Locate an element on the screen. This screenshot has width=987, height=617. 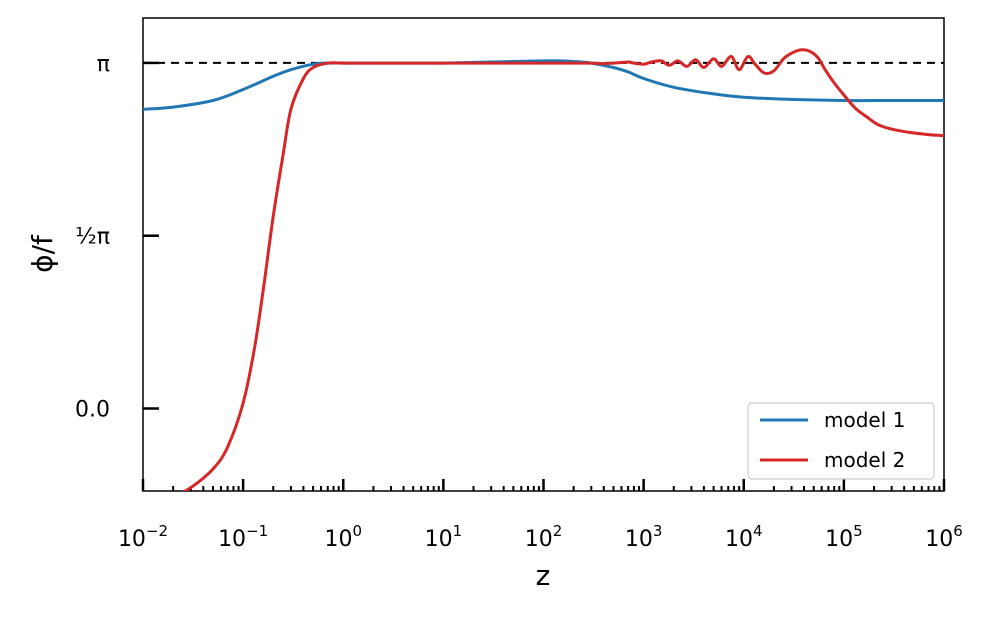
x-tick-label: 10² is located at coordinates (544, 537).